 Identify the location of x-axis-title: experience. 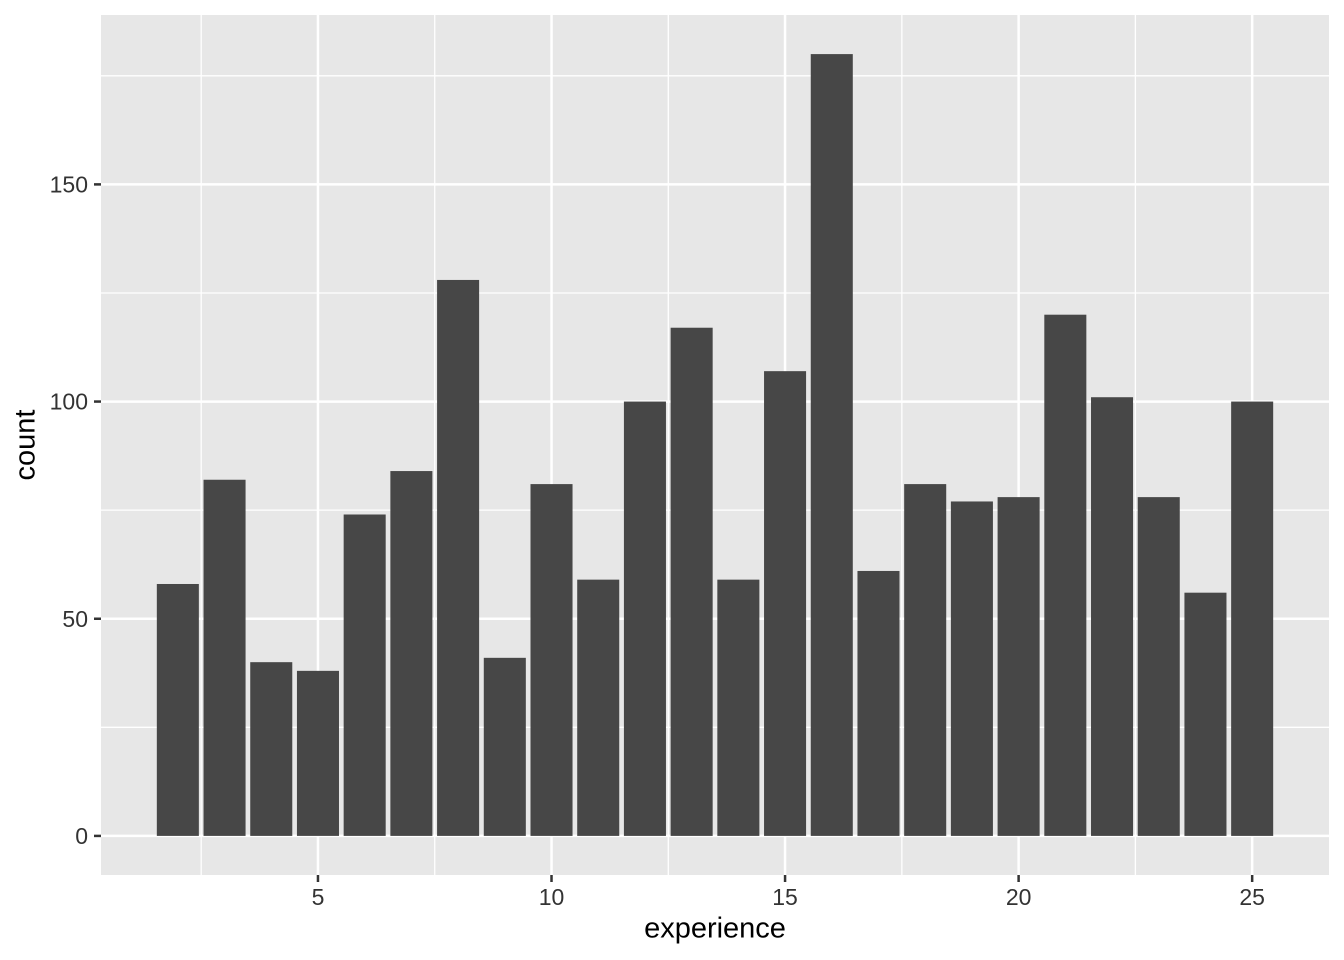
(715, 928).